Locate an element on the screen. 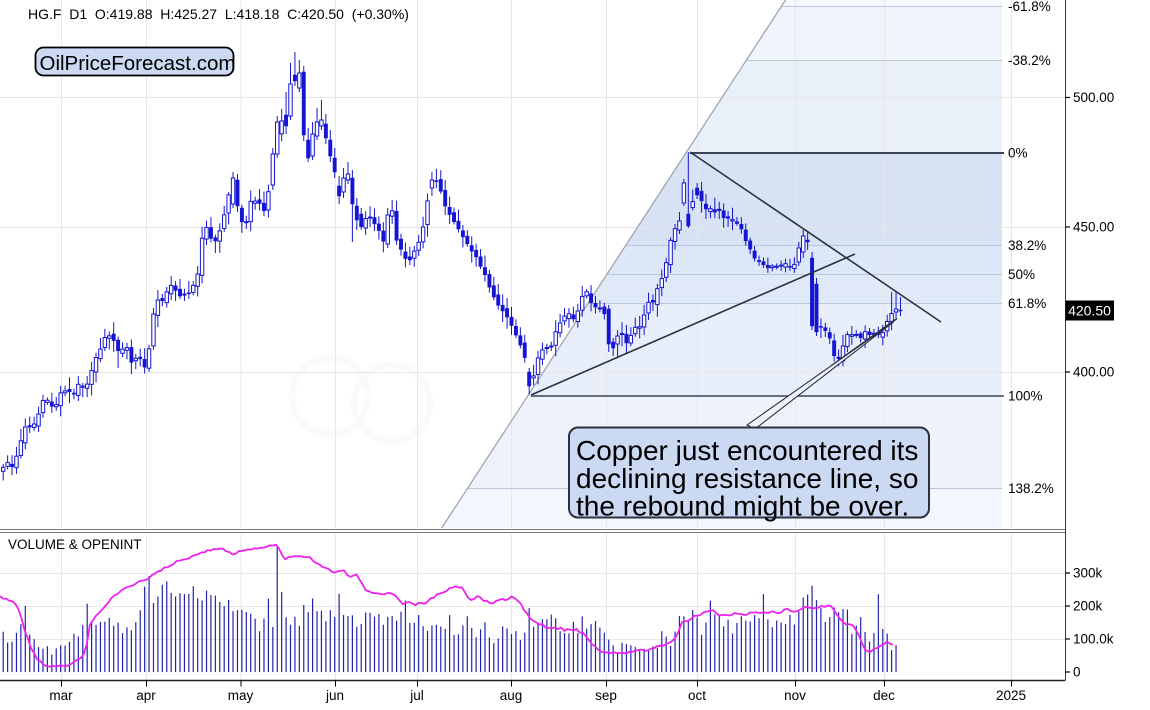 The image size is (1150, 710). svg-text: -61.8% is located at coordinates (1029, 7).